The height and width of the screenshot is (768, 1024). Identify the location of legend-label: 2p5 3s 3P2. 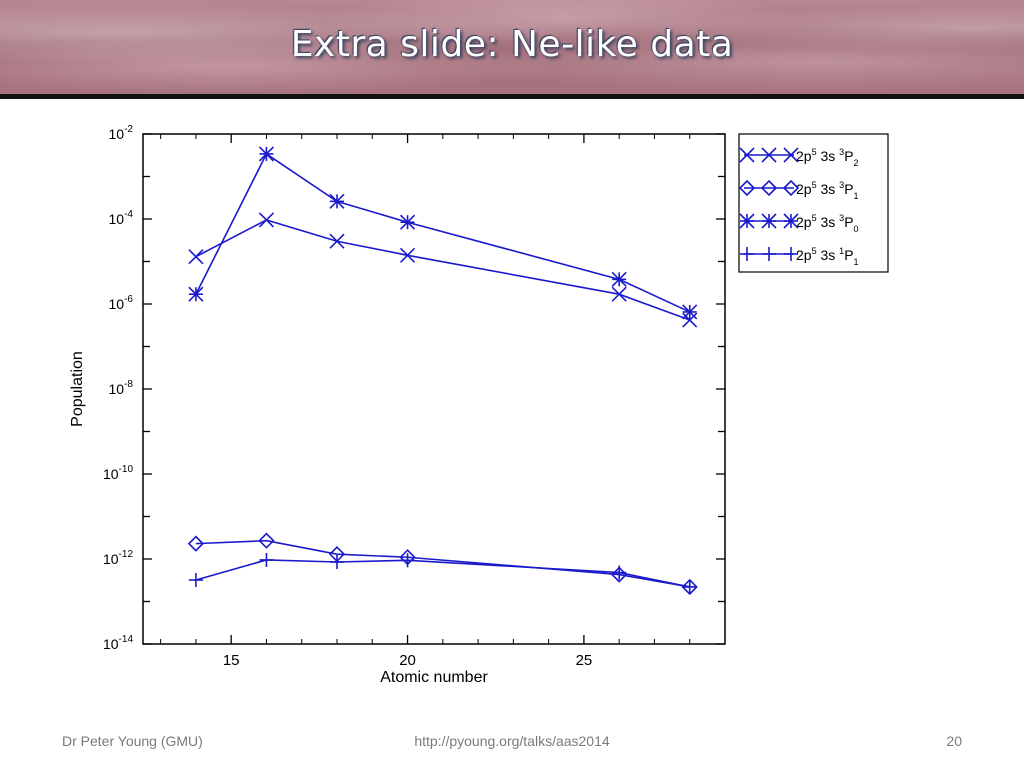
(827, 157).